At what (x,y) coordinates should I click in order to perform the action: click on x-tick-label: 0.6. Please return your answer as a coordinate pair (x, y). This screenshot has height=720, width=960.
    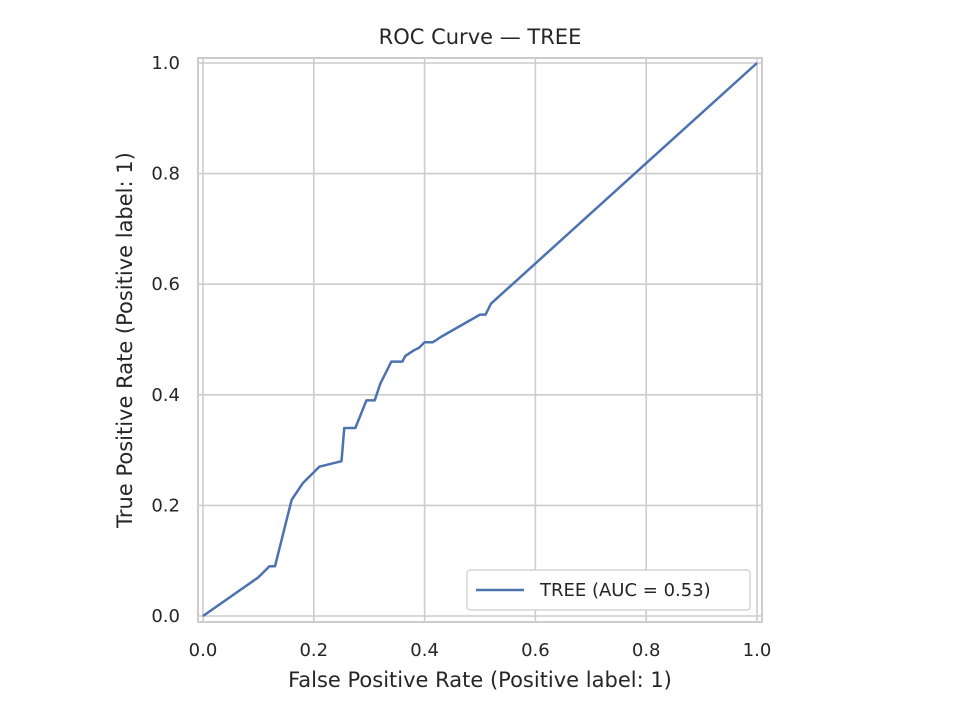
    Looking at the image, I should click on (535, 650).